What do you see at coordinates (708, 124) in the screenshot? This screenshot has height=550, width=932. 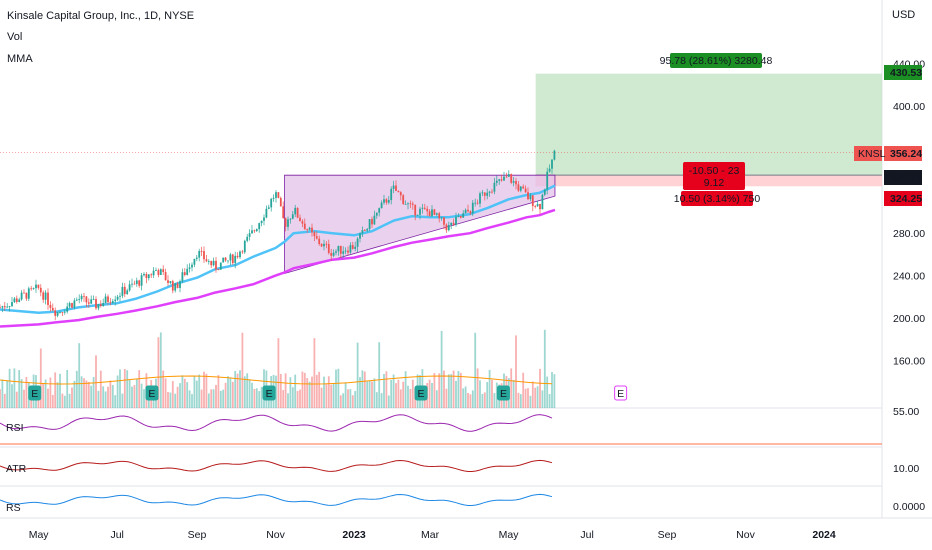 I see `profit-zone` at bounding box center [708, 124].